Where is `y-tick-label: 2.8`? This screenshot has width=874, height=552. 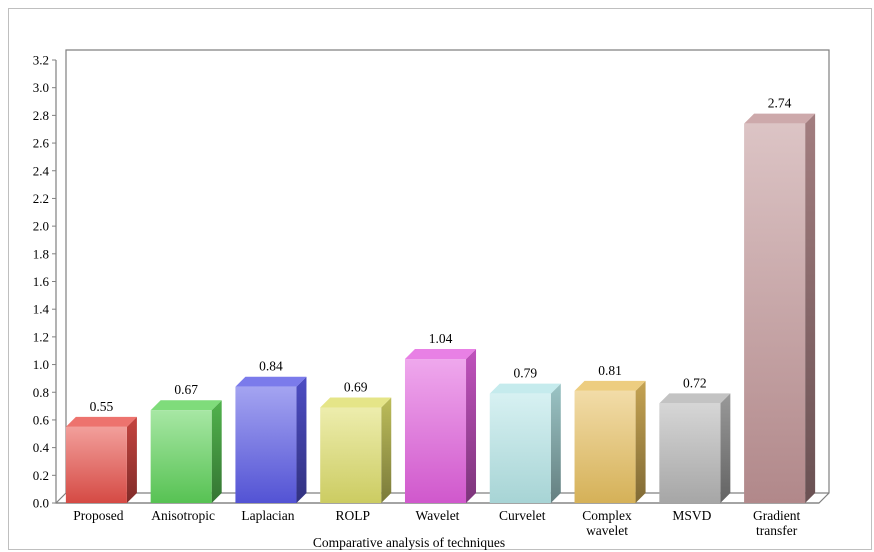 y-tick-label: 2.8 is located at coordinates (41, 115).